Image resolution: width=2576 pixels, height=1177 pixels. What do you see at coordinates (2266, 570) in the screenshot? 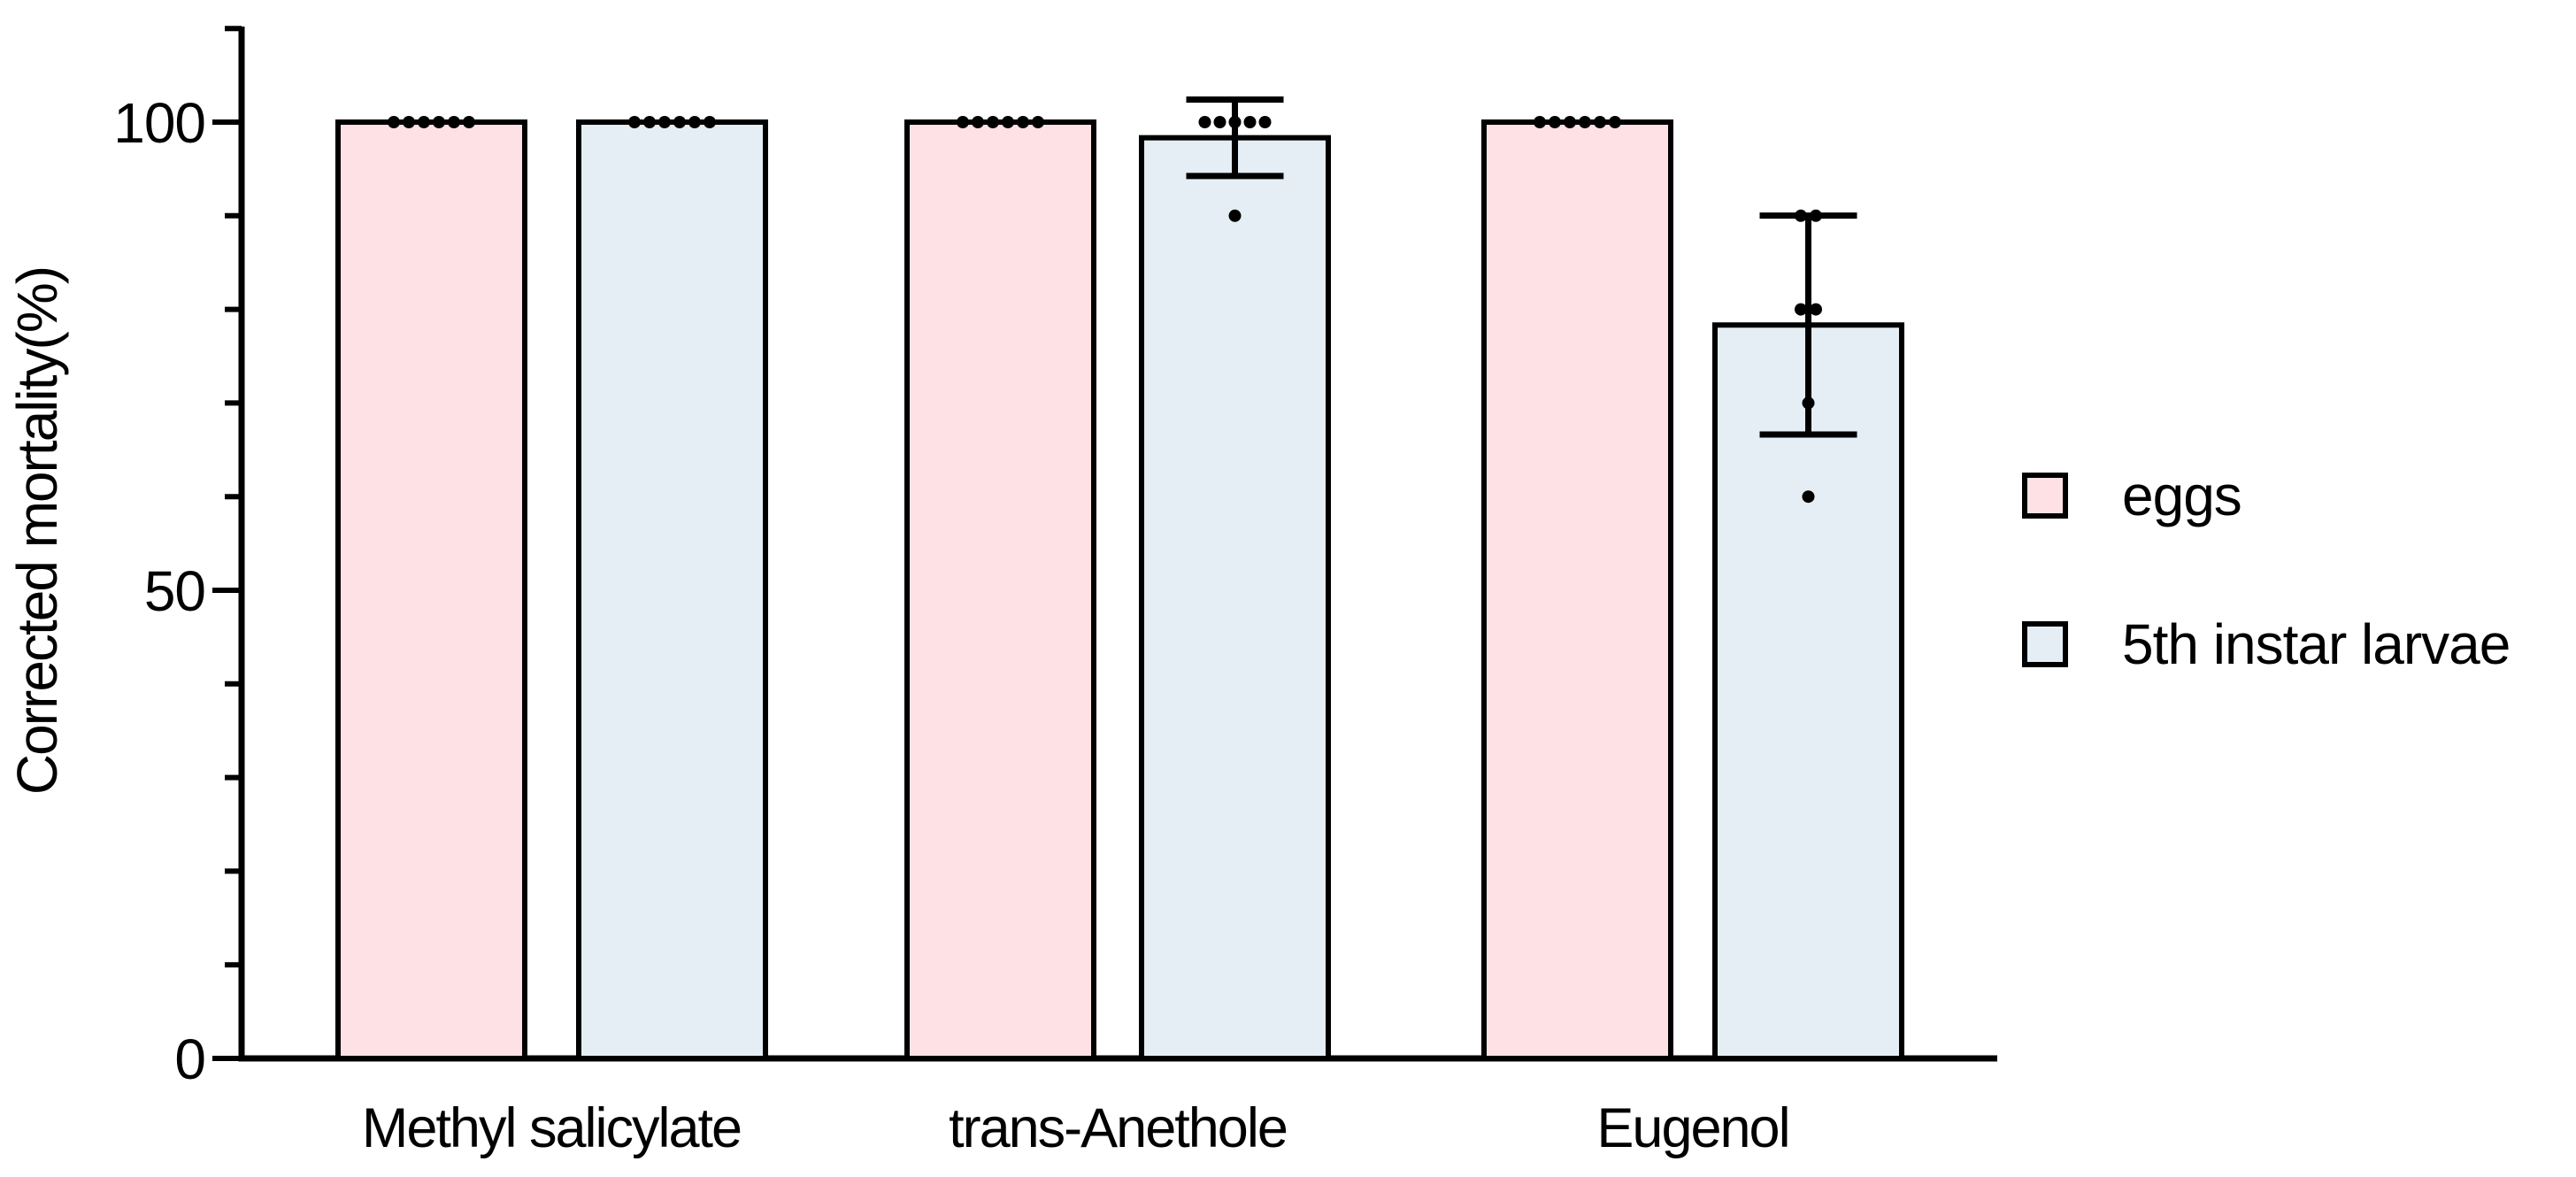
I see `legend: eggs 5th instar larvae` at bounding box center [2266, 570].